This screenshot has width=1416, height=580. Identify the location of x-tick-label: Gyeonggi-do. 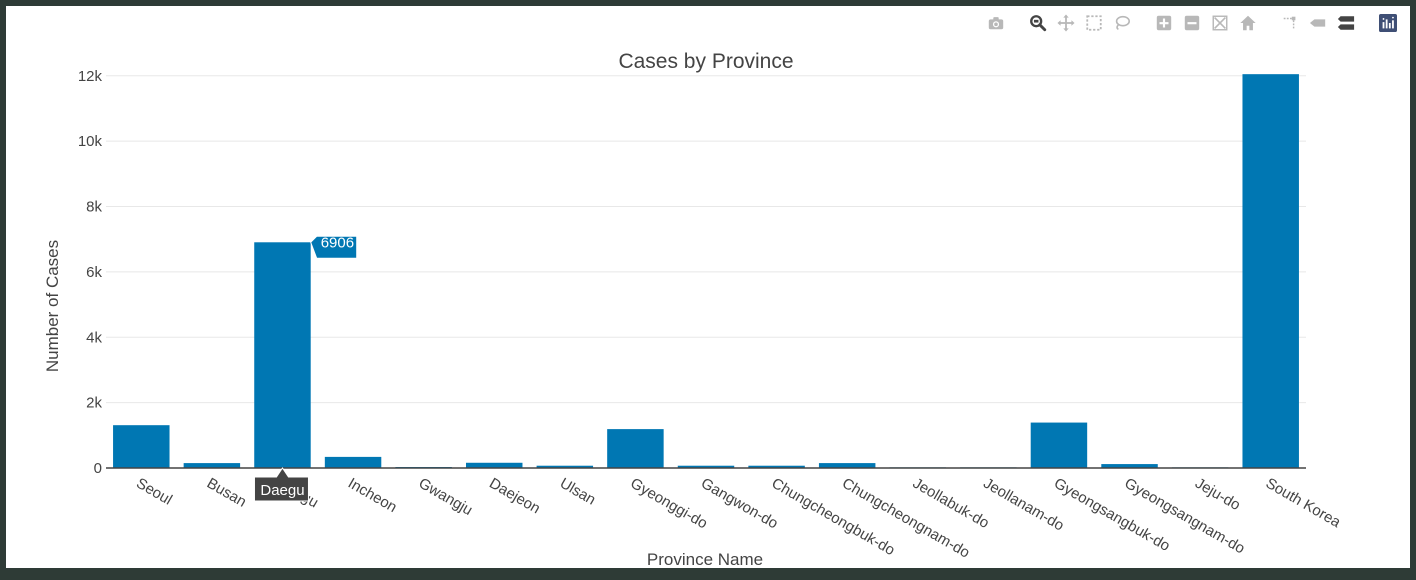
(668, 504).